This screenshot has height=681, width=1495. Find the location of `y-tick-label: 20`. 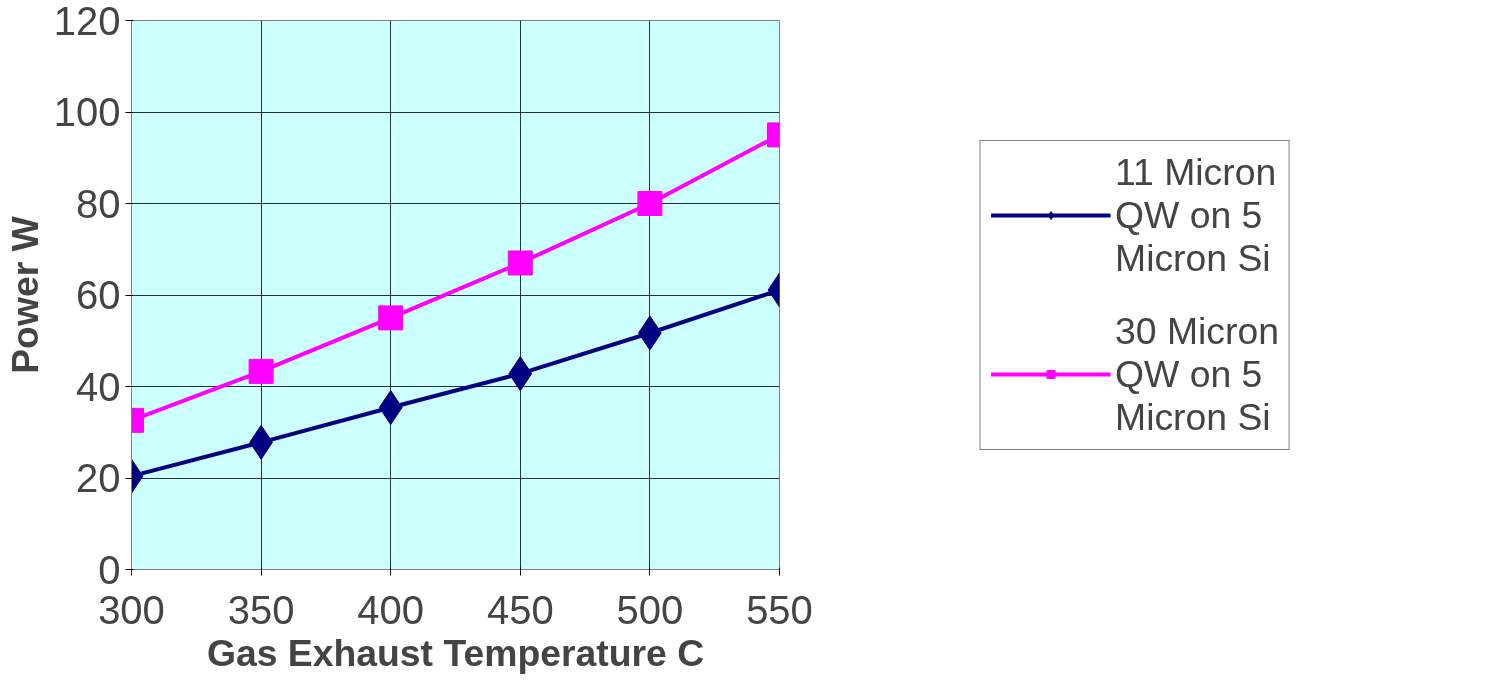

y-tick-label: 20 is located at coordinates (98, 478).